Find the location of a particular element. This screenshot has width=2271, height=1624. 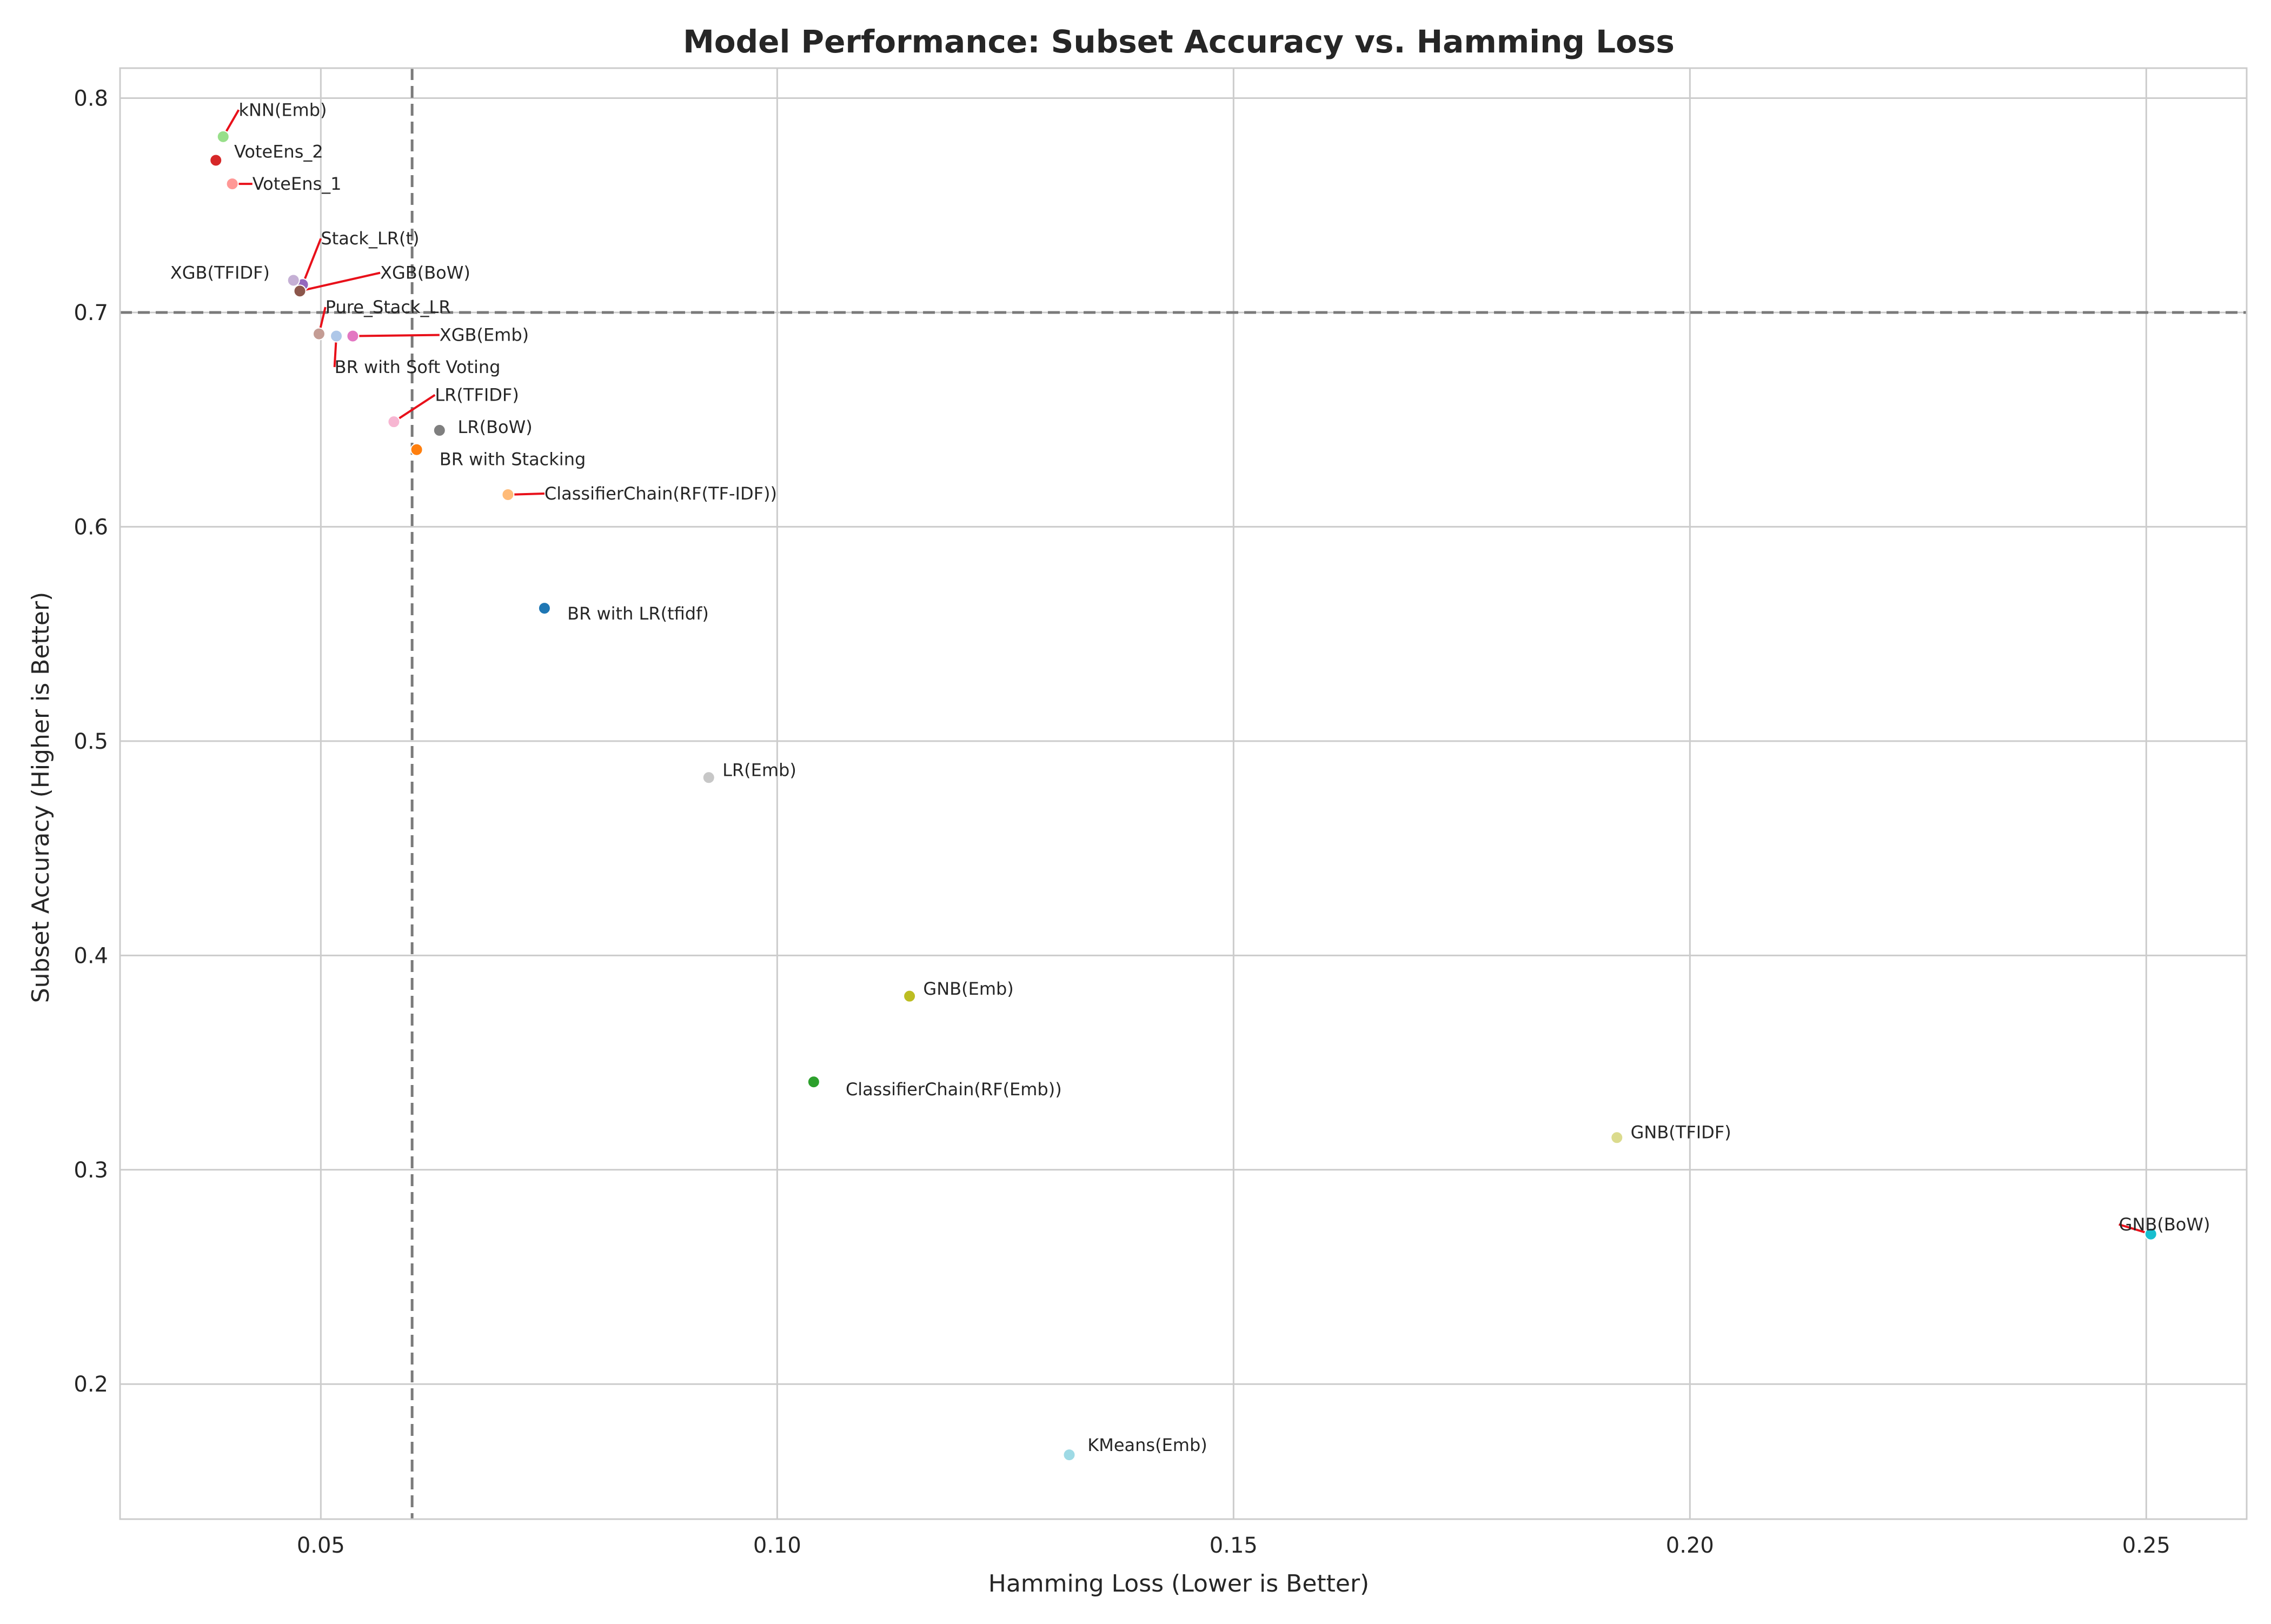

x-axis-label: Hamming Loss (Lower is Better) is located at coordinates (1178, 1584).